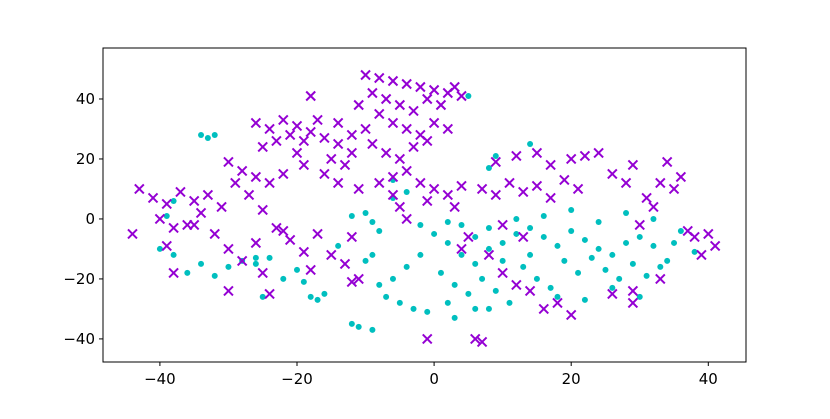 The height and width of the screenshot is (419, 830). What do you see at coordinates (160, 379) in the screenshot?
I see `x-tick-label: −40` at bounding box center [160, 379].